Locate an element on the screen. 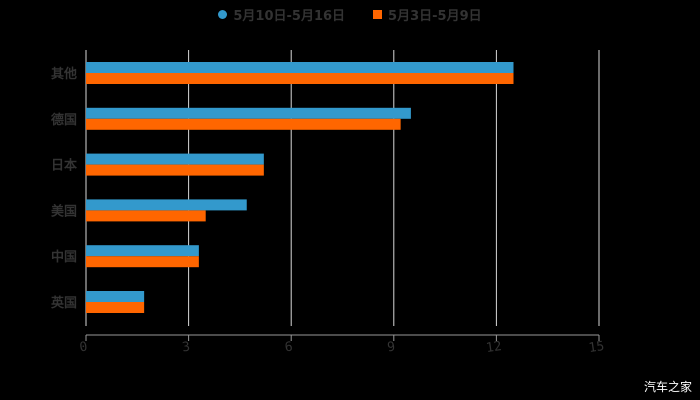 Image resolution: width=700 pixels, height=400 pixels. x-tick-label: 6 is located at coordinates (289, 348).